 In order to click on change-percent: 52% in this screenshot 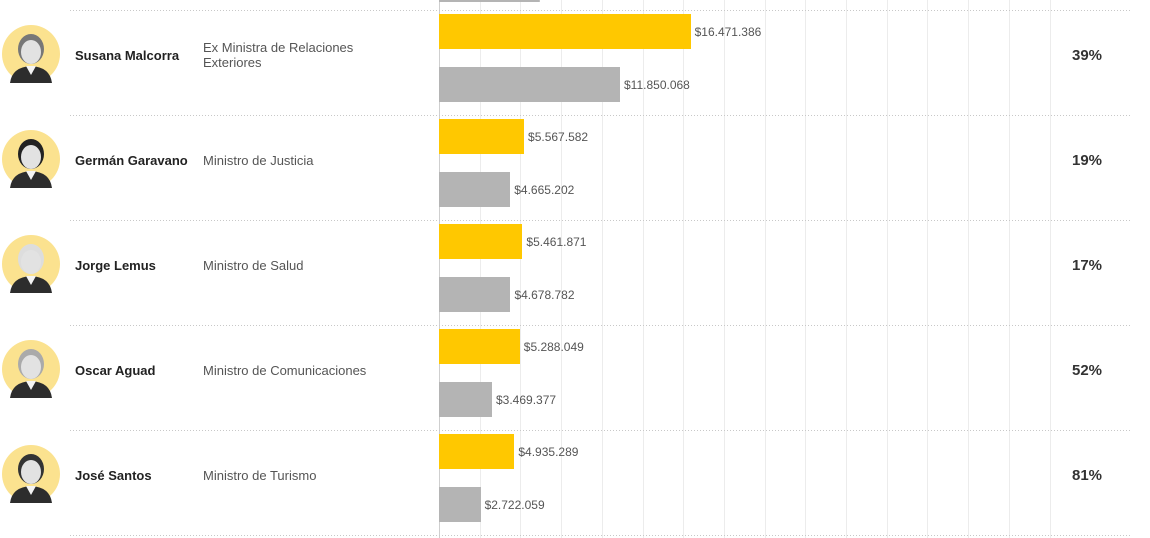, I will do `click(1087, 370)`.